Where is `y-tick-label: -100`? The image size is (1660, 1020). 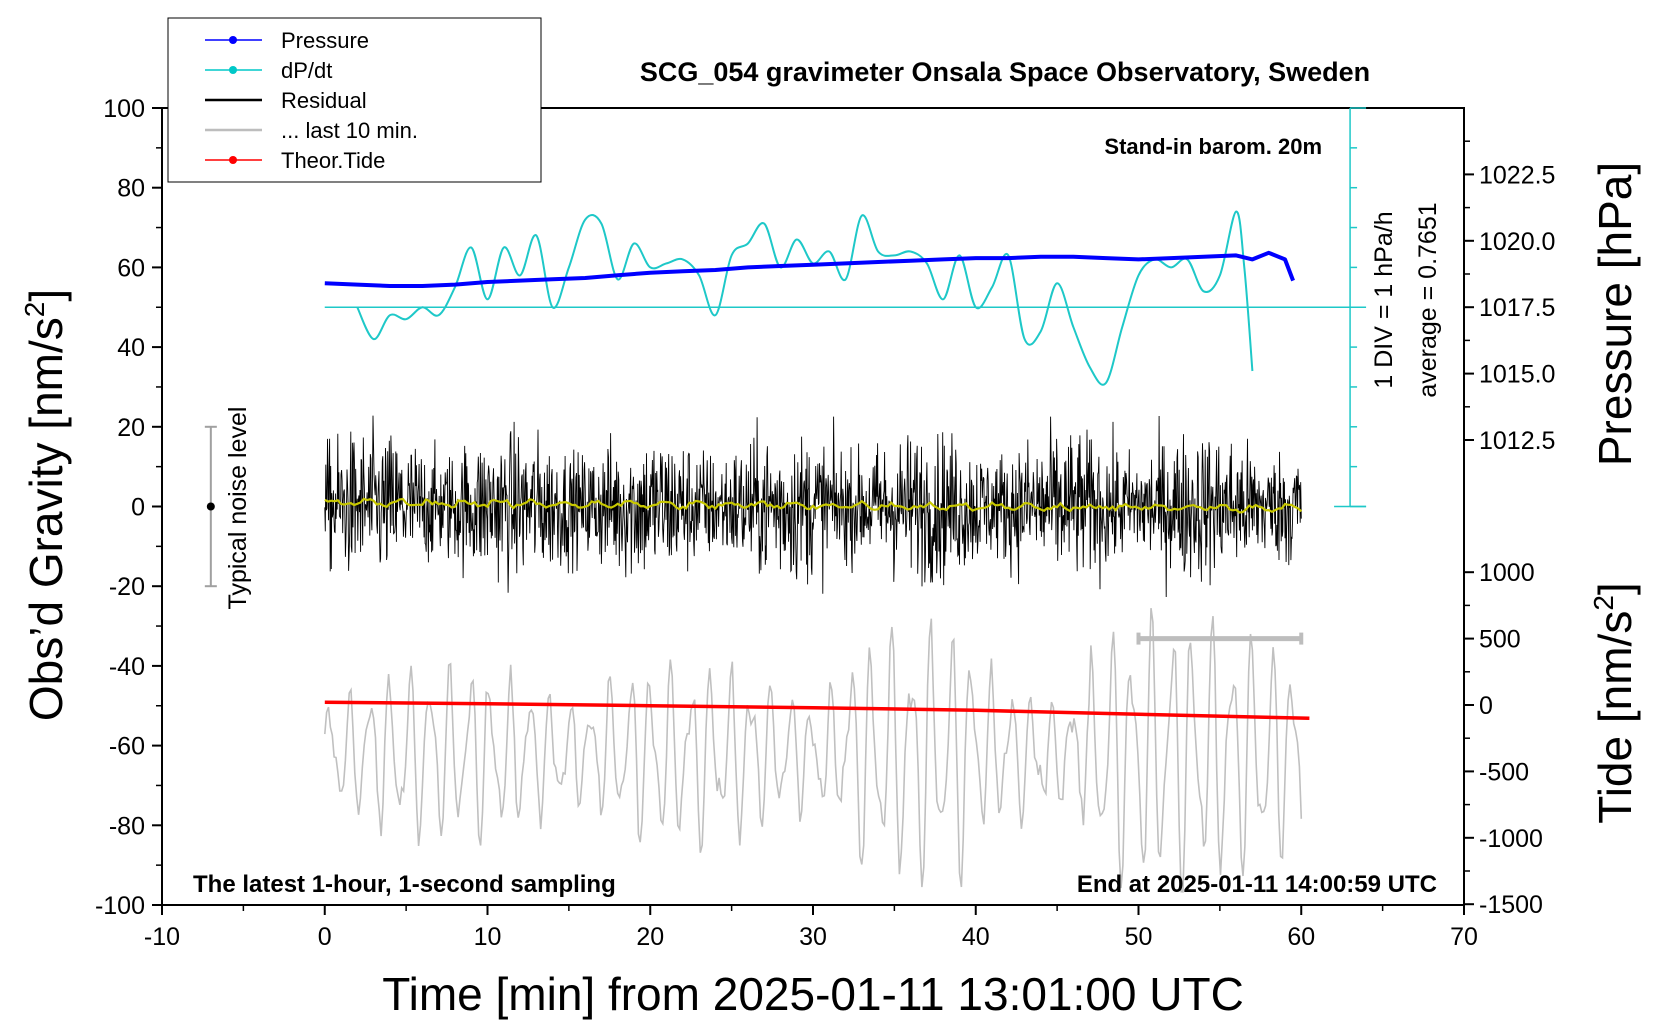
y-tick-label: -100 is located at coordinates (120, 906).